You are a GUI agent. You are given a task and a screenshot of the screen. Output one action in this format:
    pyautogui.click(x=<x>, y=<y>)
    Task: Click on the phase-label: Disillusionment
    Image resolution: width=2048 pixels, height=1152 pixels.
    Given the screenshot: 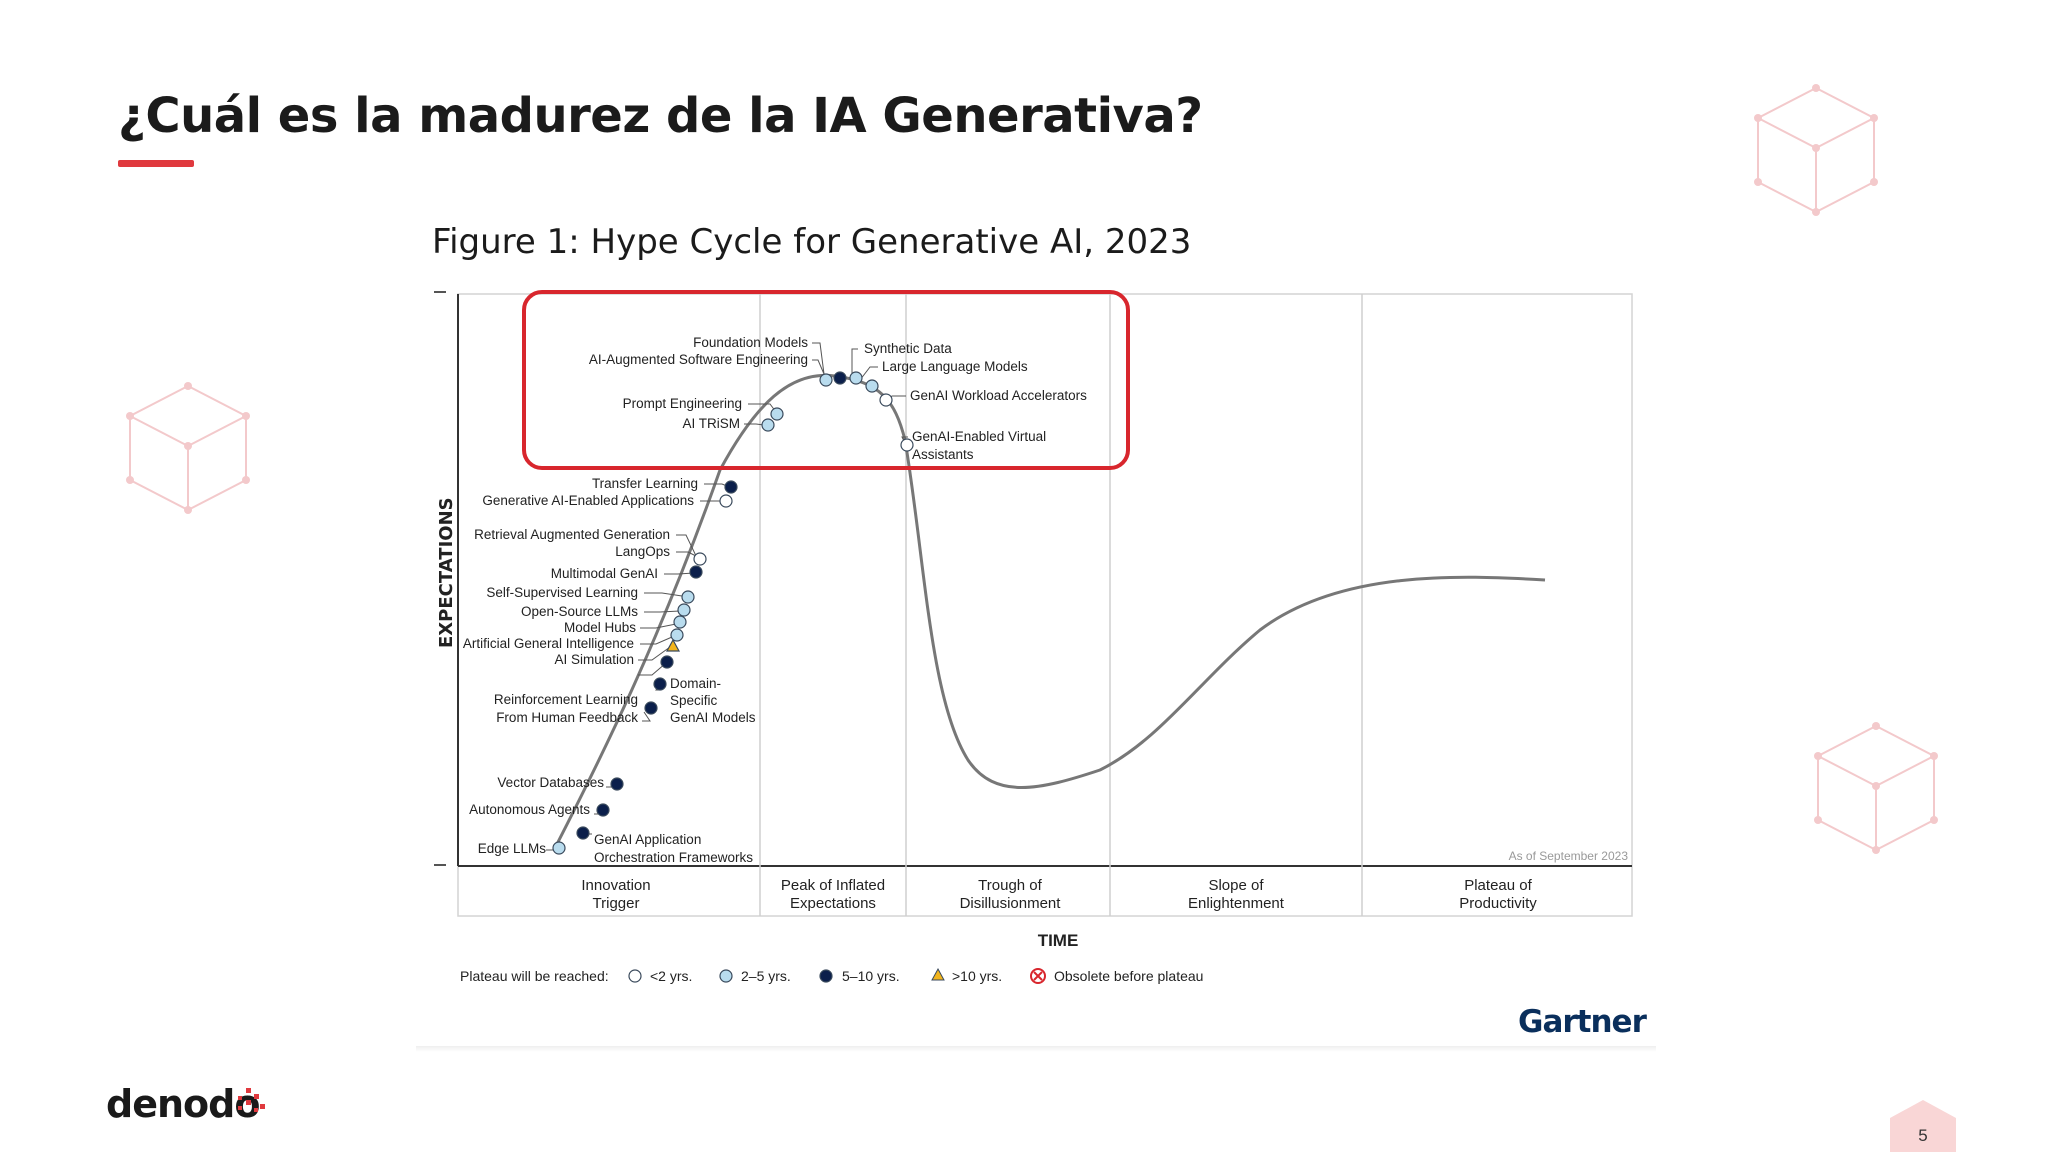 What is the action you would take?
    pyautogui.click(x=1011, y=903)
    